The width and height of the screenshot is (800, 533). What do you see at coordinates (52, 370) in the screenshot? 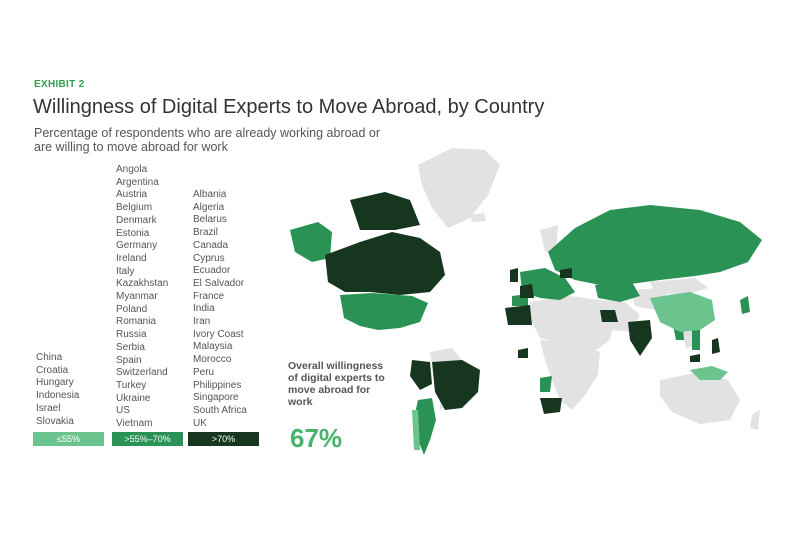
I see `country-name: Croatia` at bounding box center [52, 370].